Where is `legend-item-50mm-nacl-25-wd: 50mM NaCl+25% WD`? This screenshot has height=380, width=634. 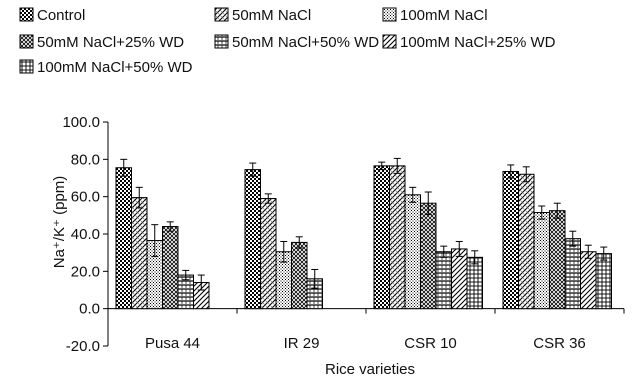
legend-item-50mm-nacl-25-wd: 50mM NaCl+25% WD is located at coordinates (101, 42).